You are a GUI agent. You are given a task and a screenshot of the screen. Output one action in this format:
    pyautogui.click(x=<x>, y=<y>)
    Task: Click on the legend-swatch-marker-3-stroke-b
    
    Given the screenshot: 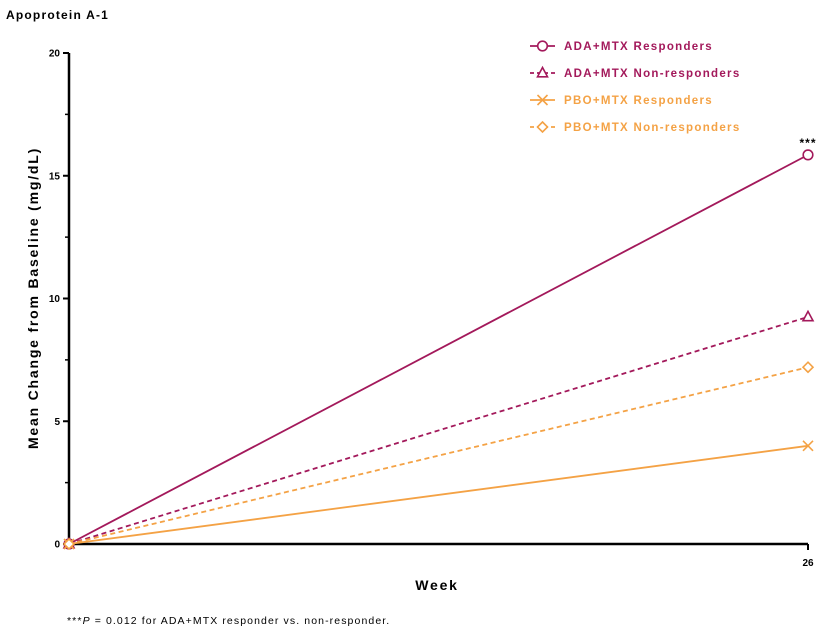 What is the action you would take?
    pyautogui.click(x=542, y=100)
    